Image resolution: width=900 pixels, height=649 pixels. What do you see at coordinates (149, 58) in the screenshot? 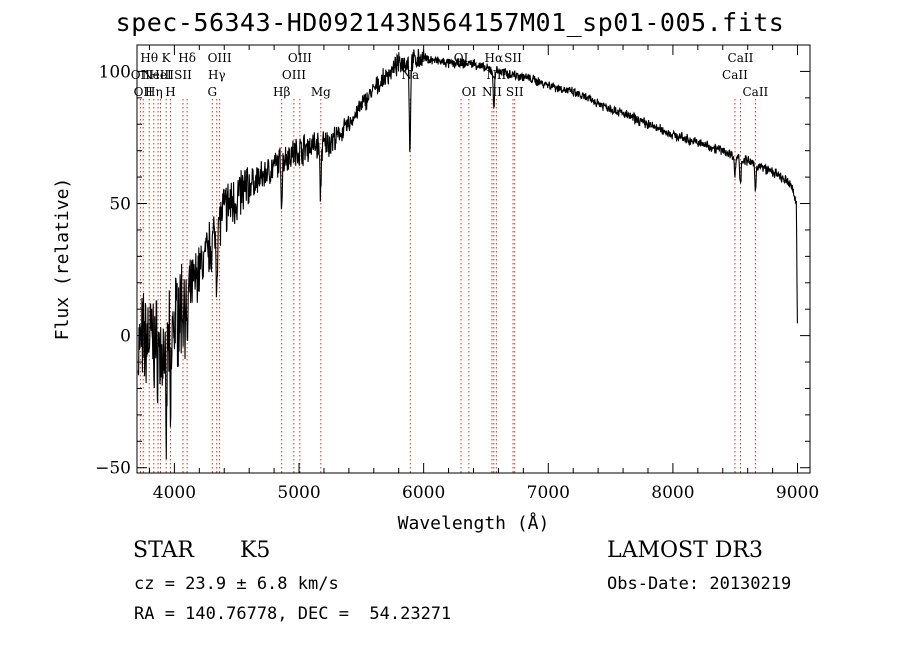
I see `line-marker-label: Hθ` at bounding box center [149, 58].